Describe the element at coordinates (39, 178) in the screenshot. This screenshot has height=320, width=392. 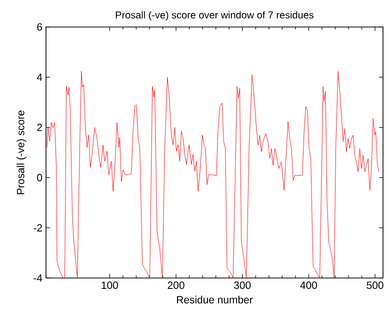
I see `y-tick-label: 0` at that location.